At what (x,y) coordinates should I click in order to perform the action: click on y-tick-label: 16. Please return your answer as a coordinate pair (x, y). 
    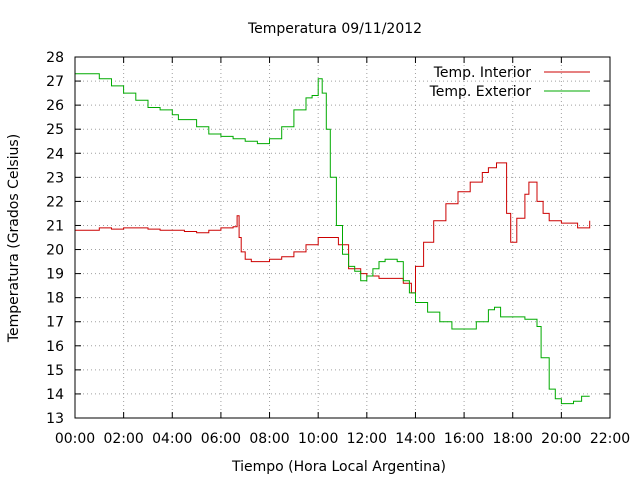
    Looking at the image, I should click on (55, 347).